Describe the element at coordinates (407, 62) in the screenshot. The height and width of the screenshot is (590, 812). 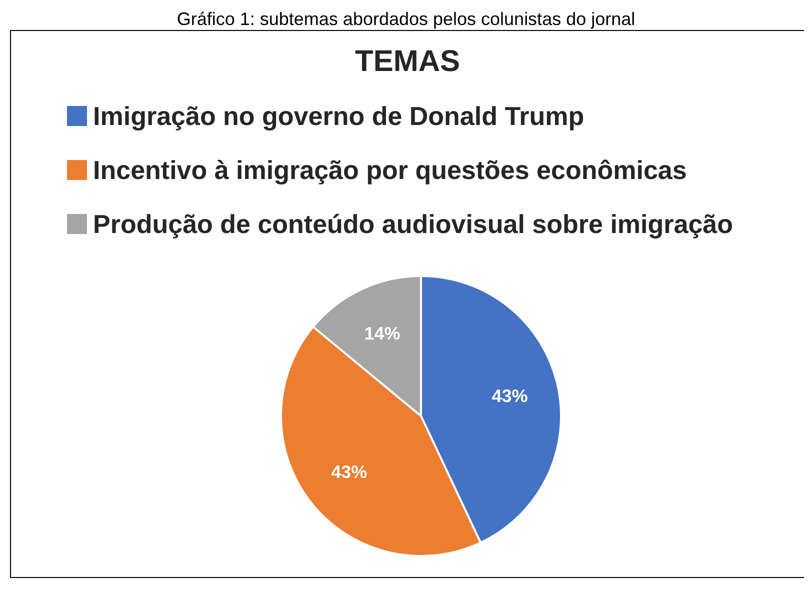
I see `chart-title: TEMAS` at that location.